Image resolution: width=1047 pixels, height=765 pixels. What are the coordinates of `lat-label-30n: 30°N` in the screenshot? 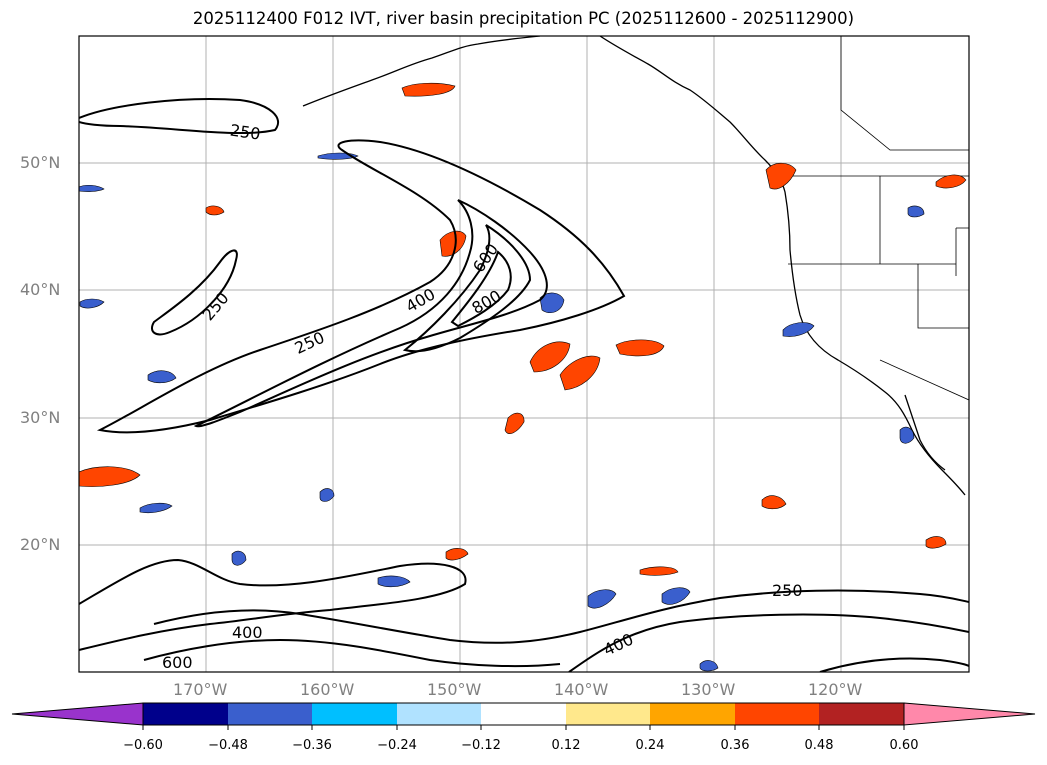 It's located at (40, 417).